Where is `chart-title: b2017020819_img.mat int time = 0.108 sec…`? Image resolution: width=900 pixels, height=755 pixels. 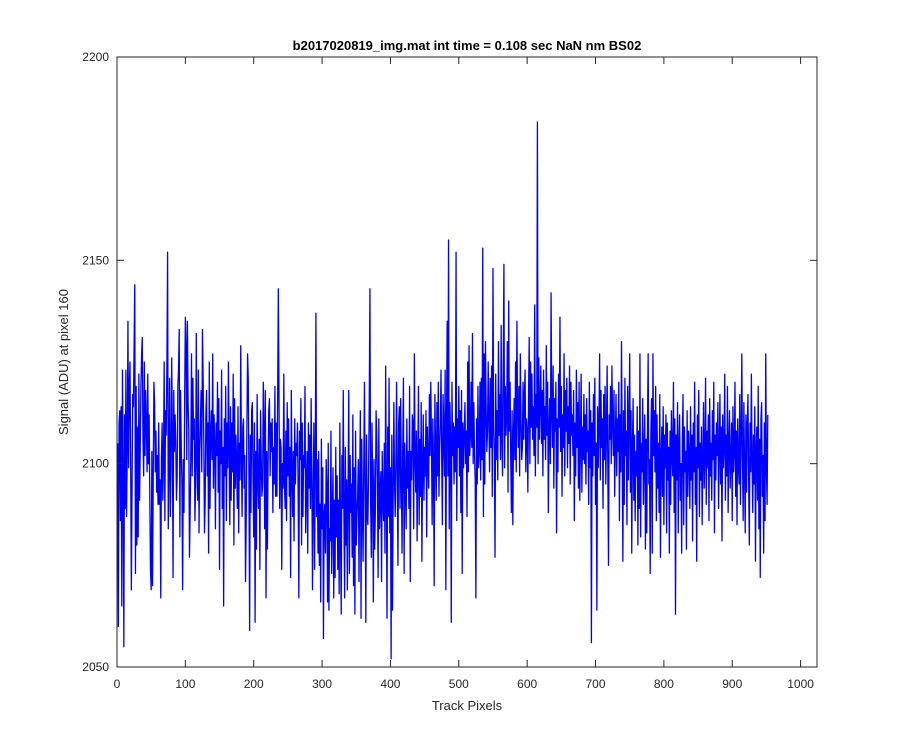 chart-title: b2017020819_img.mat int time = 0.108 sec… is located at coordinates (467, 45).